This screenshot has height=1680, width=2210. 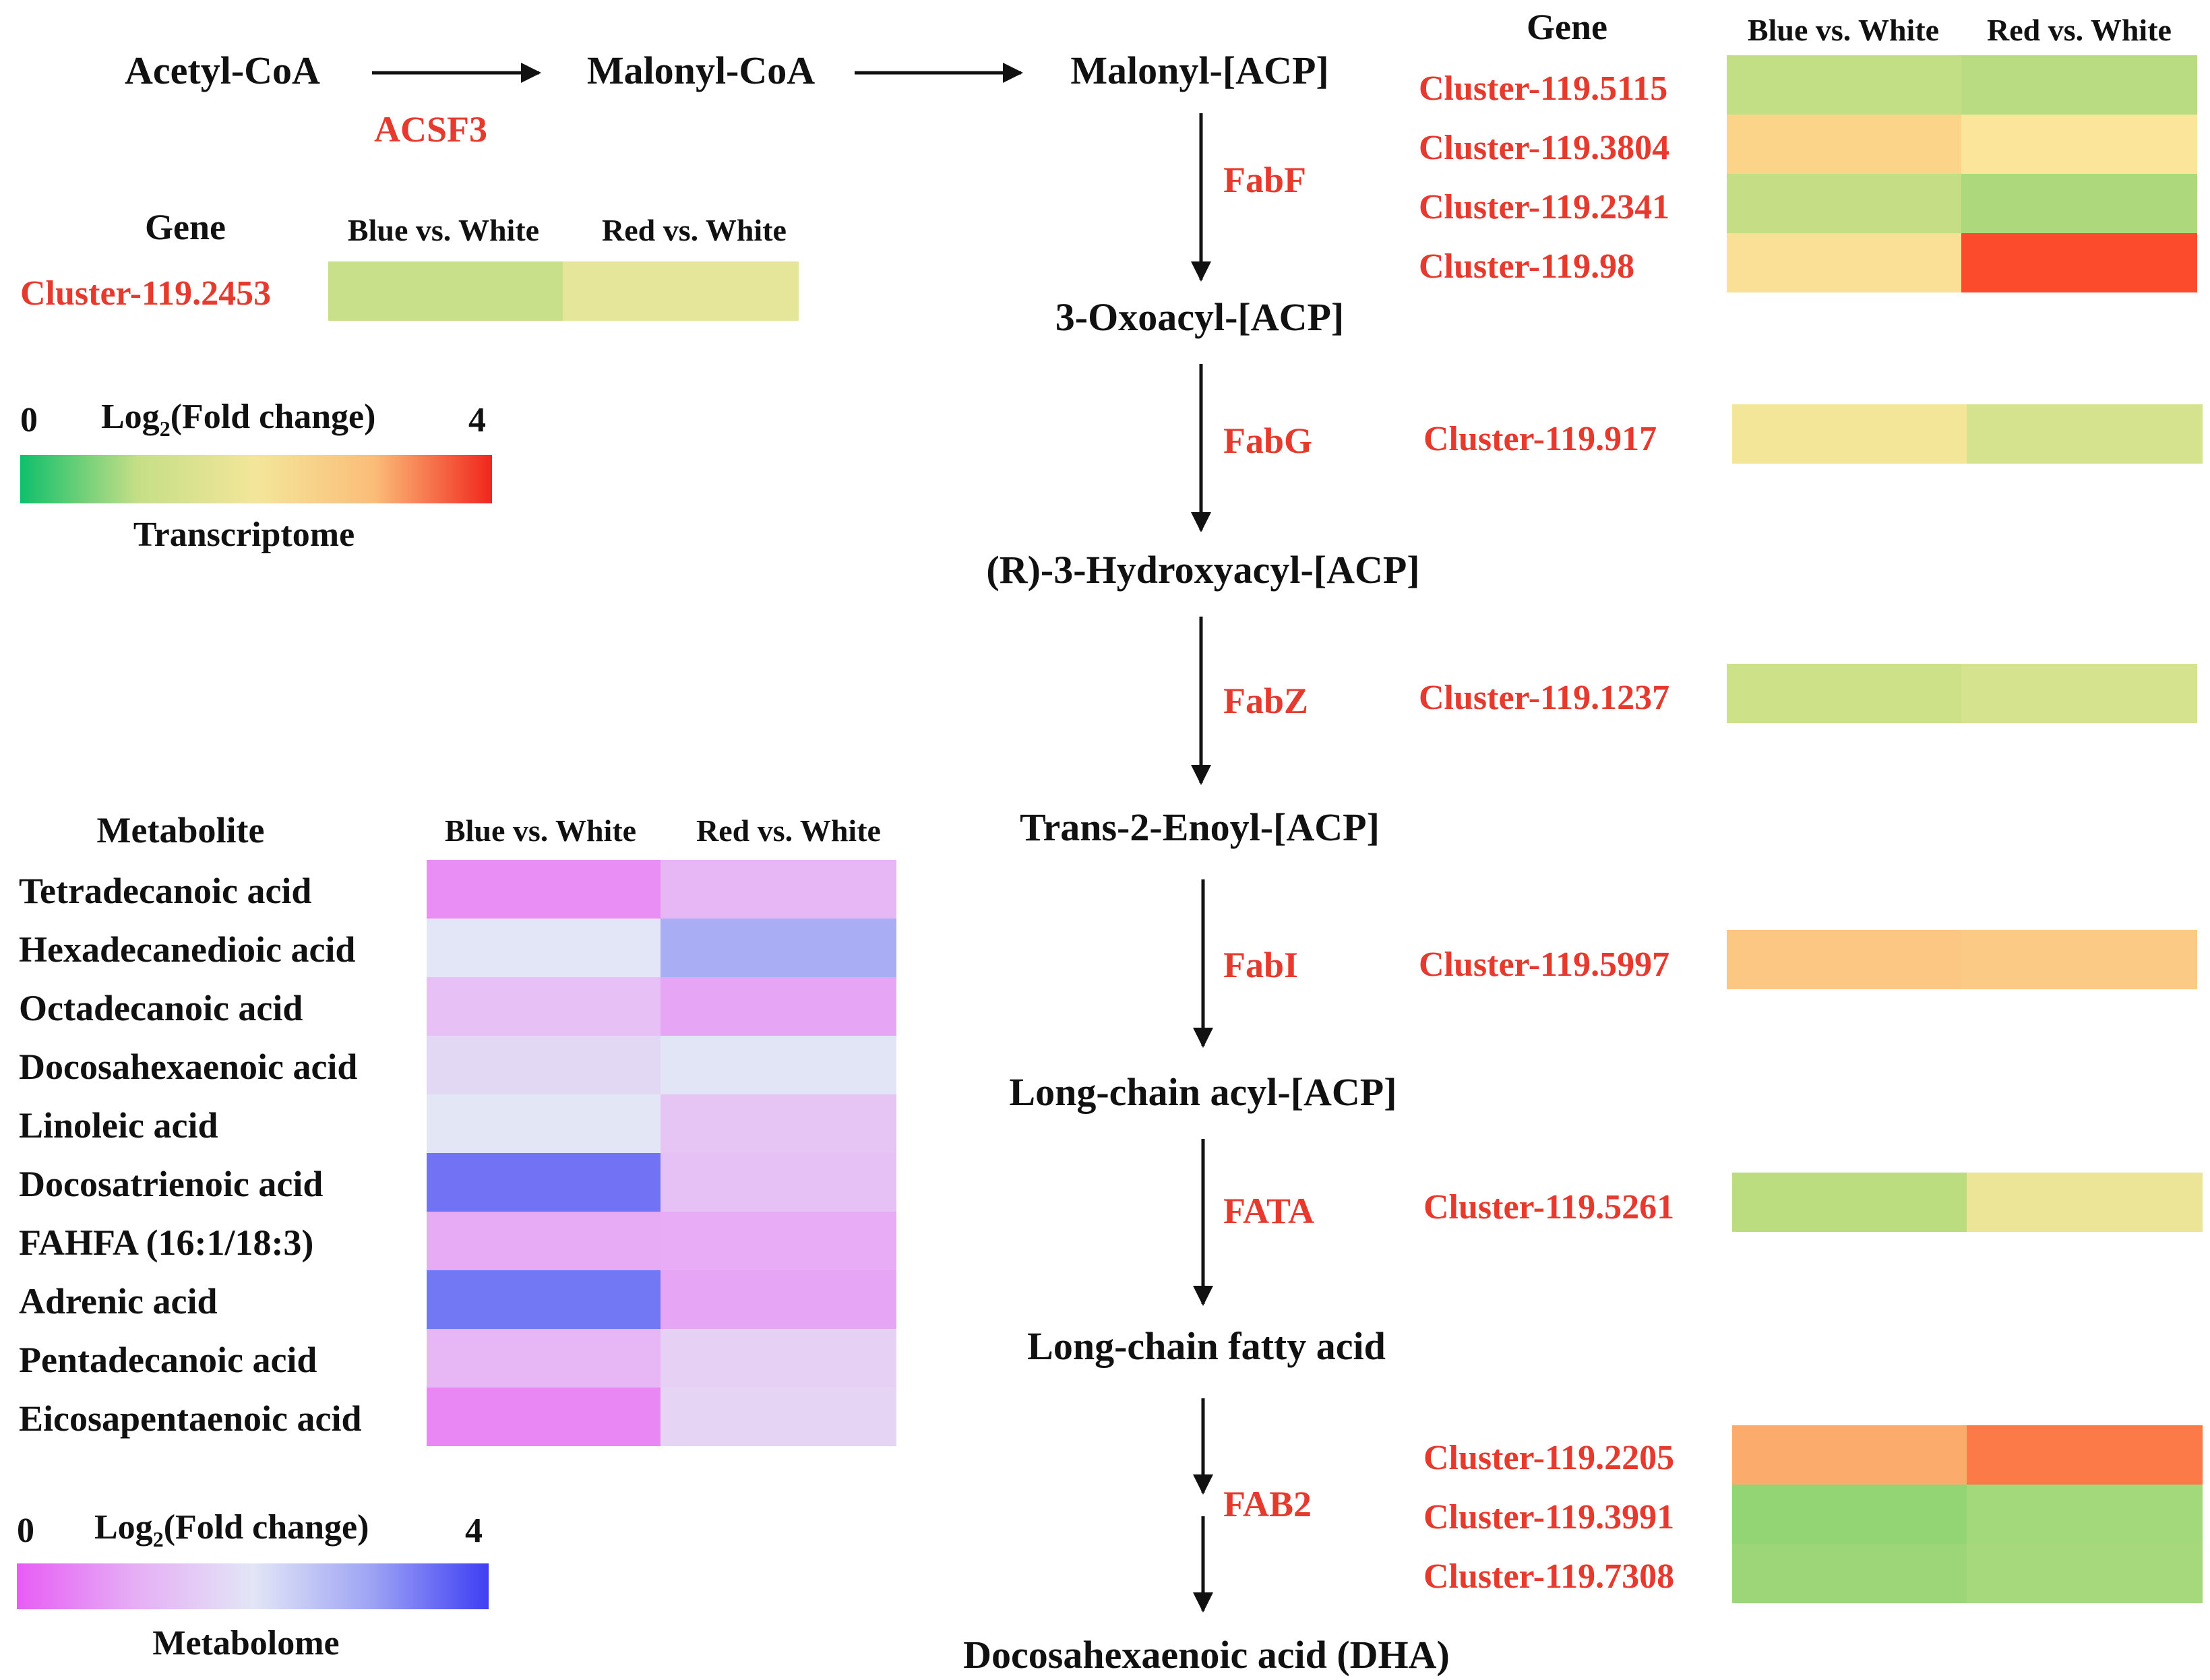 I want to click on gene-label: Cluster-119.3804, so click(x=1544, y=148).